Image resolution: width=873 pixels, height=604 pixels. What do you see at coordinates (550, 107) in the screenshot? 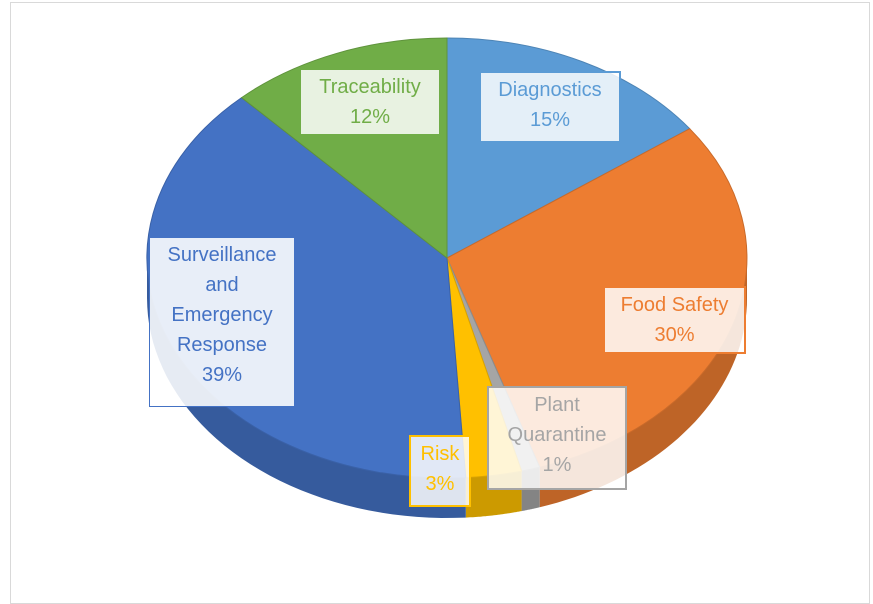
I see `label-diagnostics: Diagnostics 15%` at bounding box center [550, 107].